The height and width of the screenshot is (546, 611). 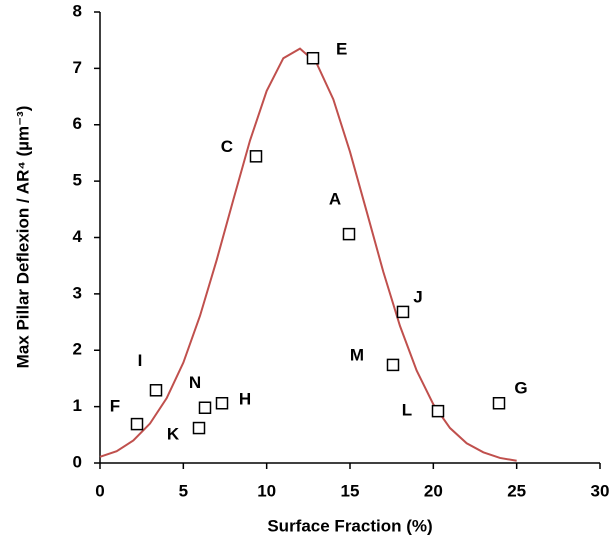 I want to click on point-label: H, so click(x=245, y=399).